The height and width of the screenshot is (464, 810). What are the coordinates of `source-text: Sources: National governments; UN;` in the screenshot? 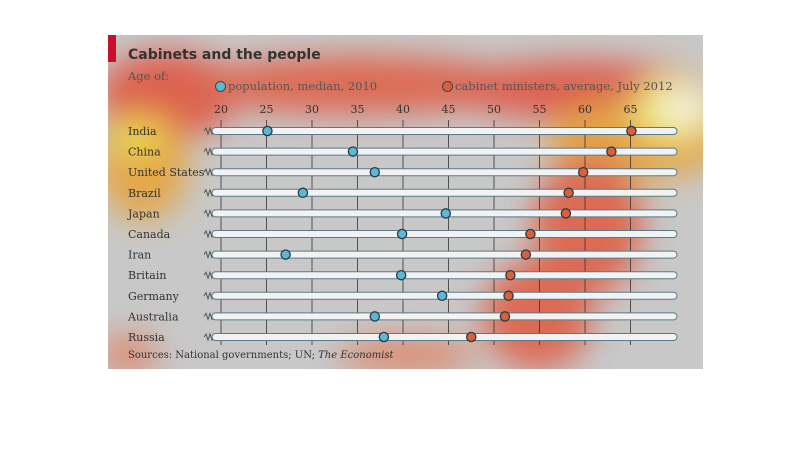 It's located at (223, 355).